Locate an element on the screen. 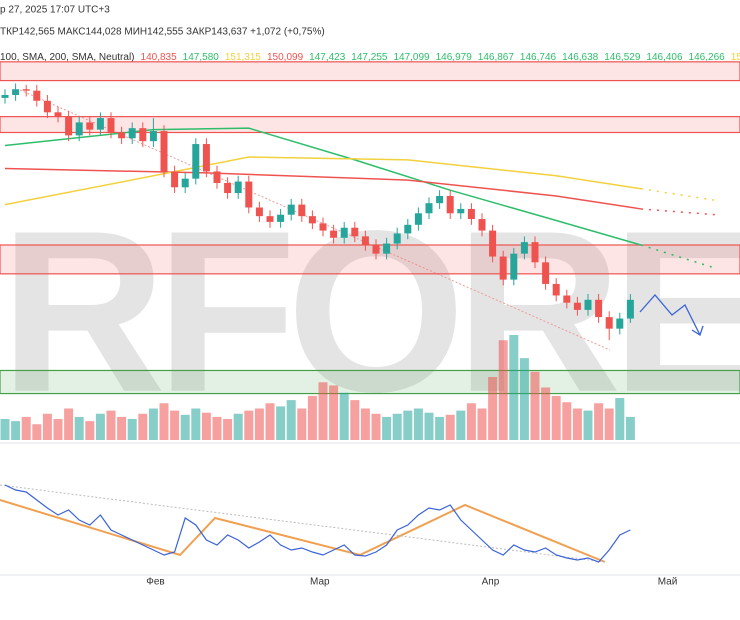  indicator-value: 146,529 is located at coordinates (622, 57).